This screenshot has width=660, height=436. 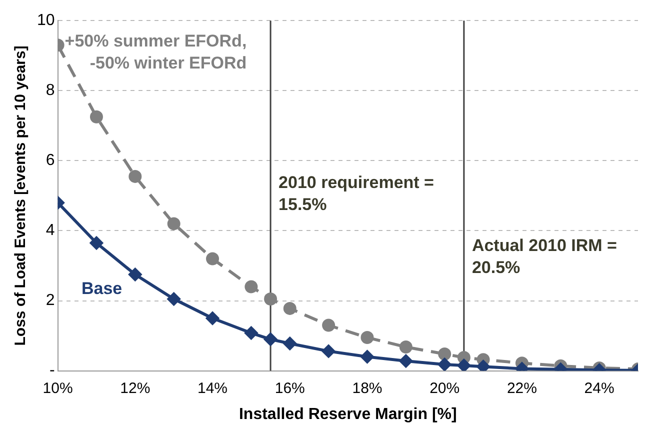 I want to click on y-tick-label: 6, so click(x=50, y=161).